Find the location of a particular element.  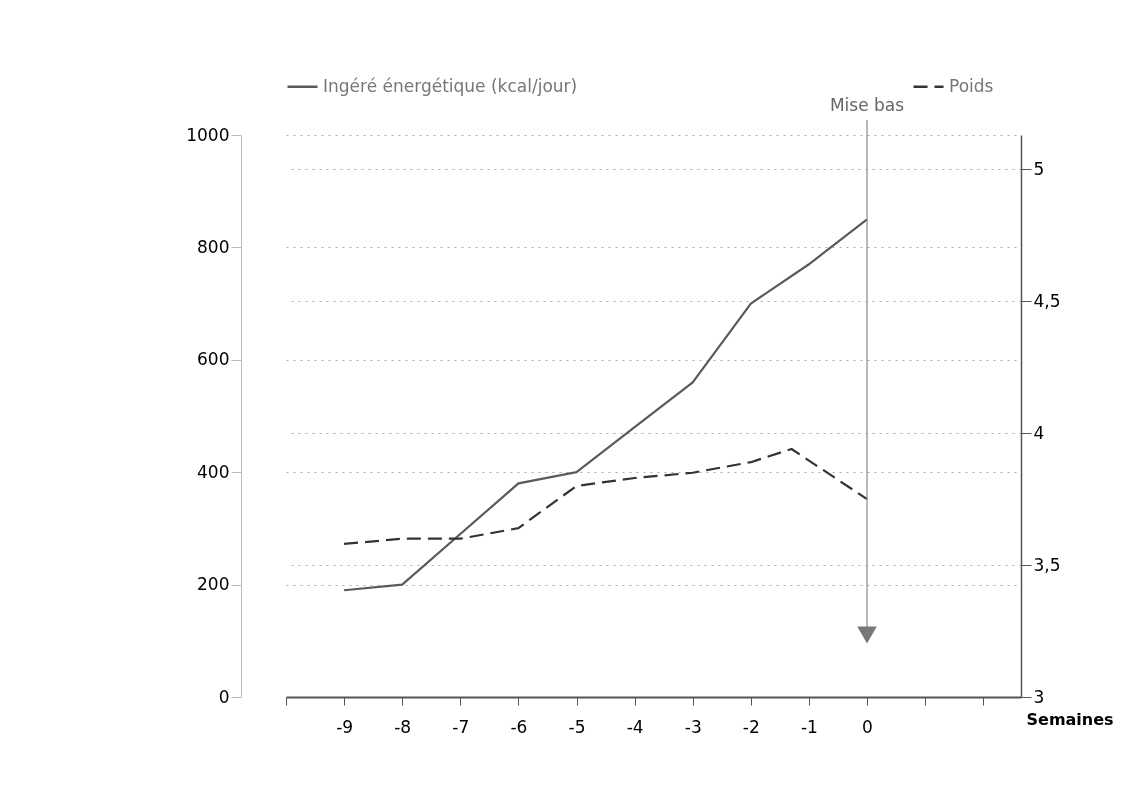

x-tick-label: -1 is located at coordinates (809, 726).